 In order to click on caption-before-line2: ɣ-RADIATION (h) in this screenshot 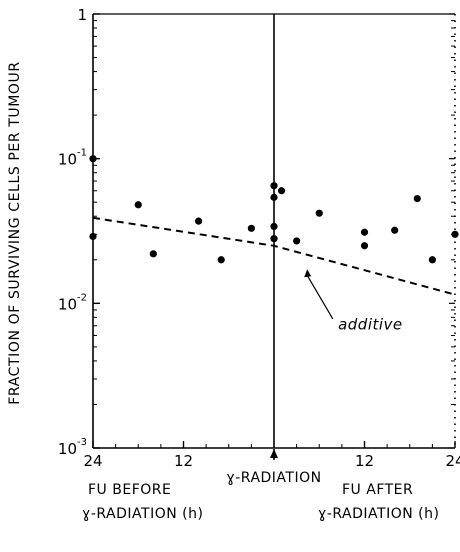, I will do `click(143, 514)`.